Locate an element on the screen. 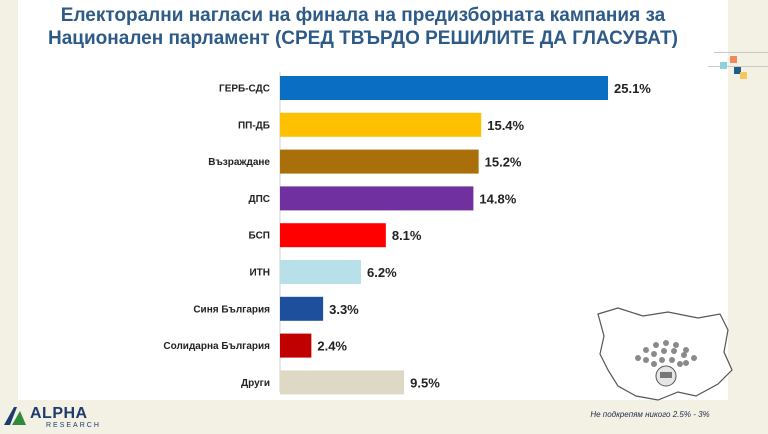 This screenshot has width=768, height=434. value-label: 15.4% is located at coordinates (505, 125).